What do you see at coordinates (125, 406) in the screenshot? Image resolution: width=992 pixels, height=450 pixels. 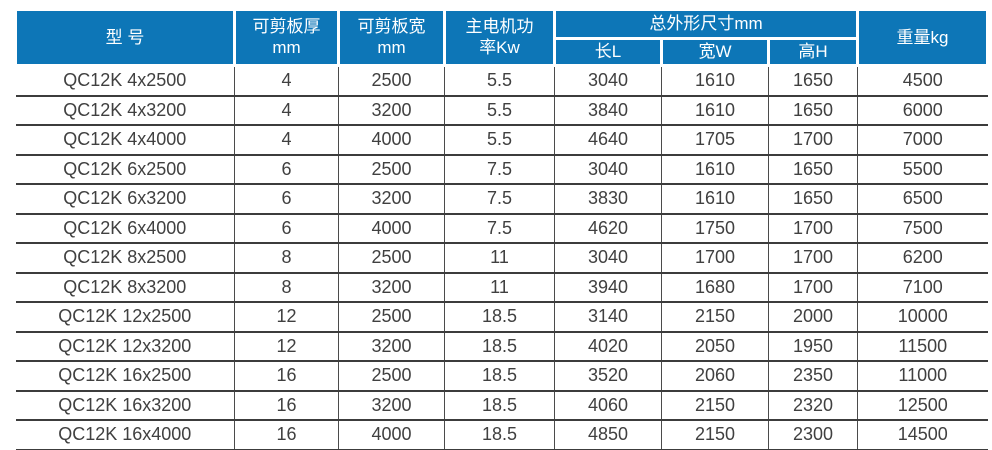 I see `cell-model: QC12K 16x3200` at bounding box center [125, 406].